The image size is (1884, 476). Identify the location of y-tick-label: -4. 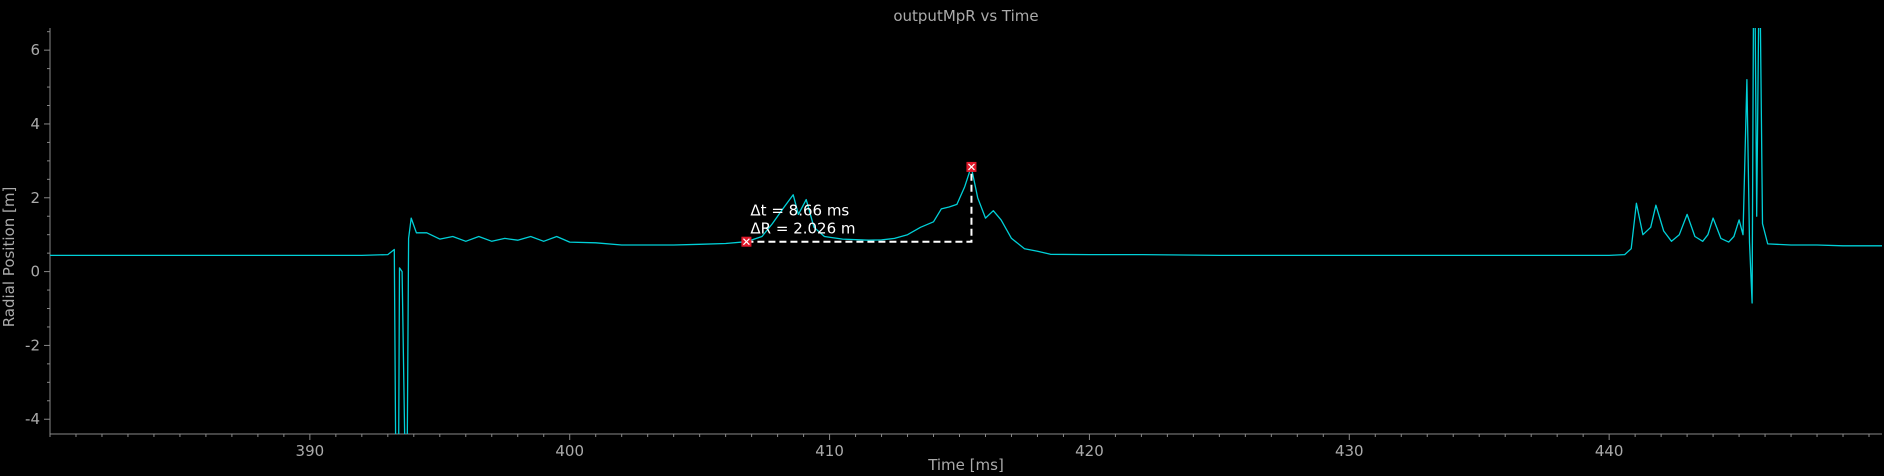
(32, 419).